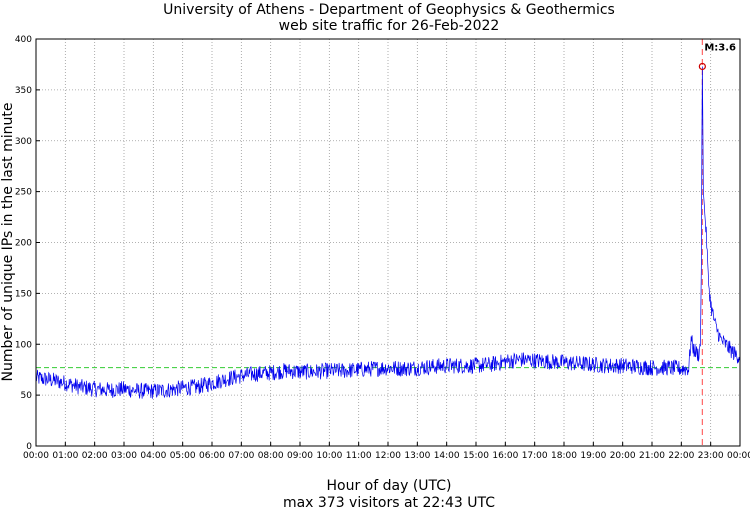 The height and width of the screenshot is (511, 750). What do you see at coordinates (241, 456) in the screenshot?
I see `x-tick-label: 07:00` at bounding box center [241, 456].